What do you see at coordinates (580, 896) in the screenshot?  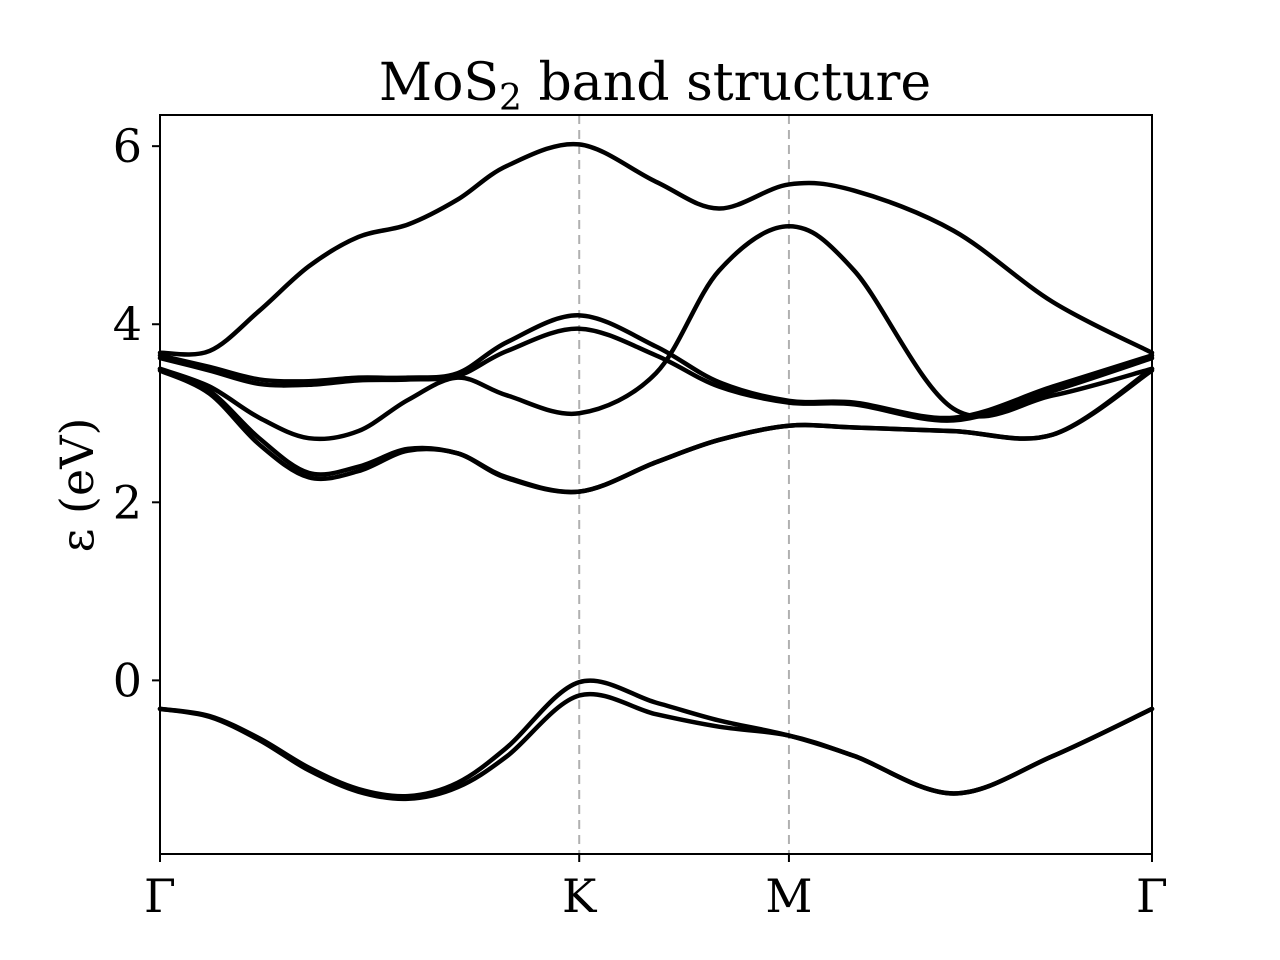 I see `x-tick-label: K` at bounding box center [580, 896].